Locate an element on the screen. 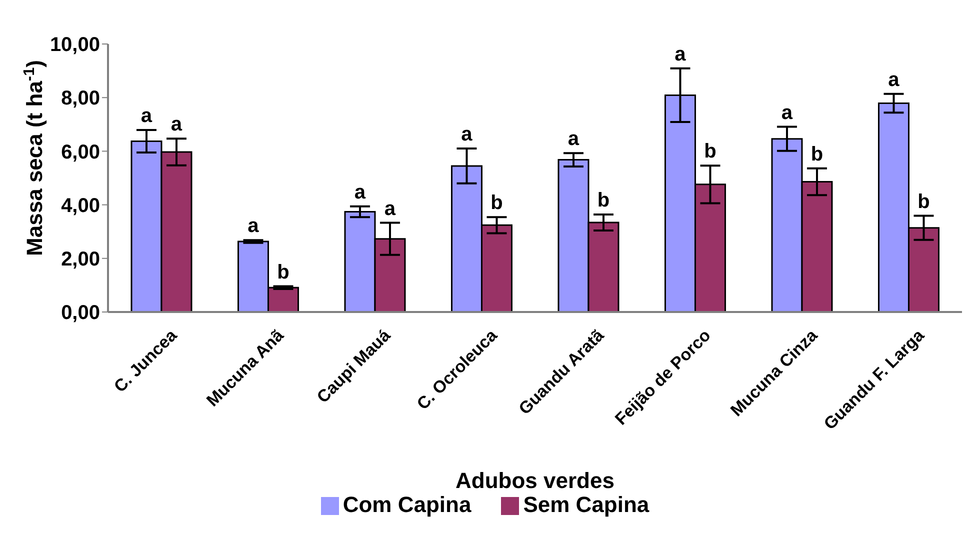  y-tick-label: 0,00 is located at coordinates (80, 313).